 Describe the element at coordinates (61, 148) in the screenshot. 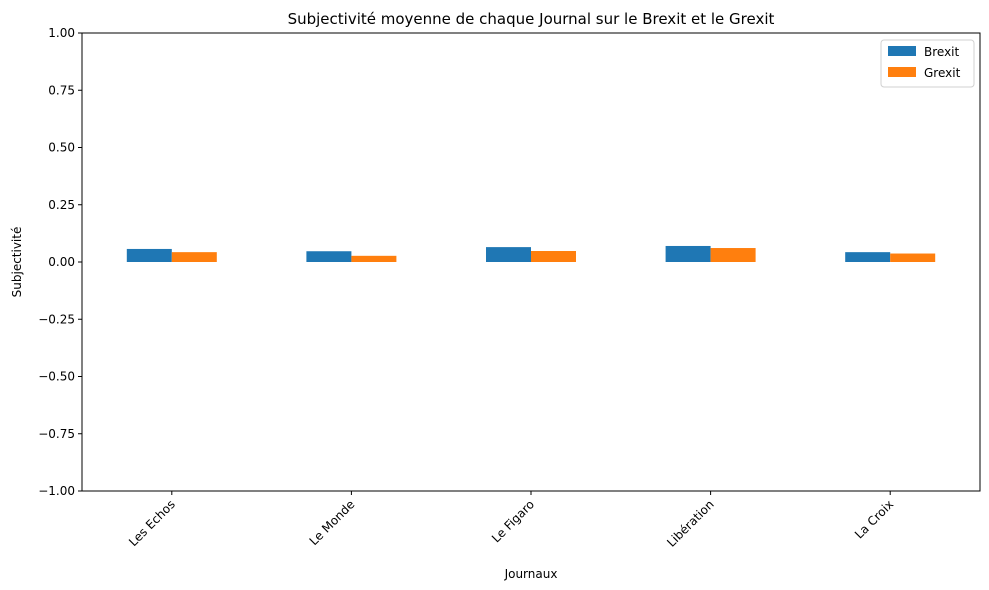

I see `y-tick-label: 0.50` at that location.